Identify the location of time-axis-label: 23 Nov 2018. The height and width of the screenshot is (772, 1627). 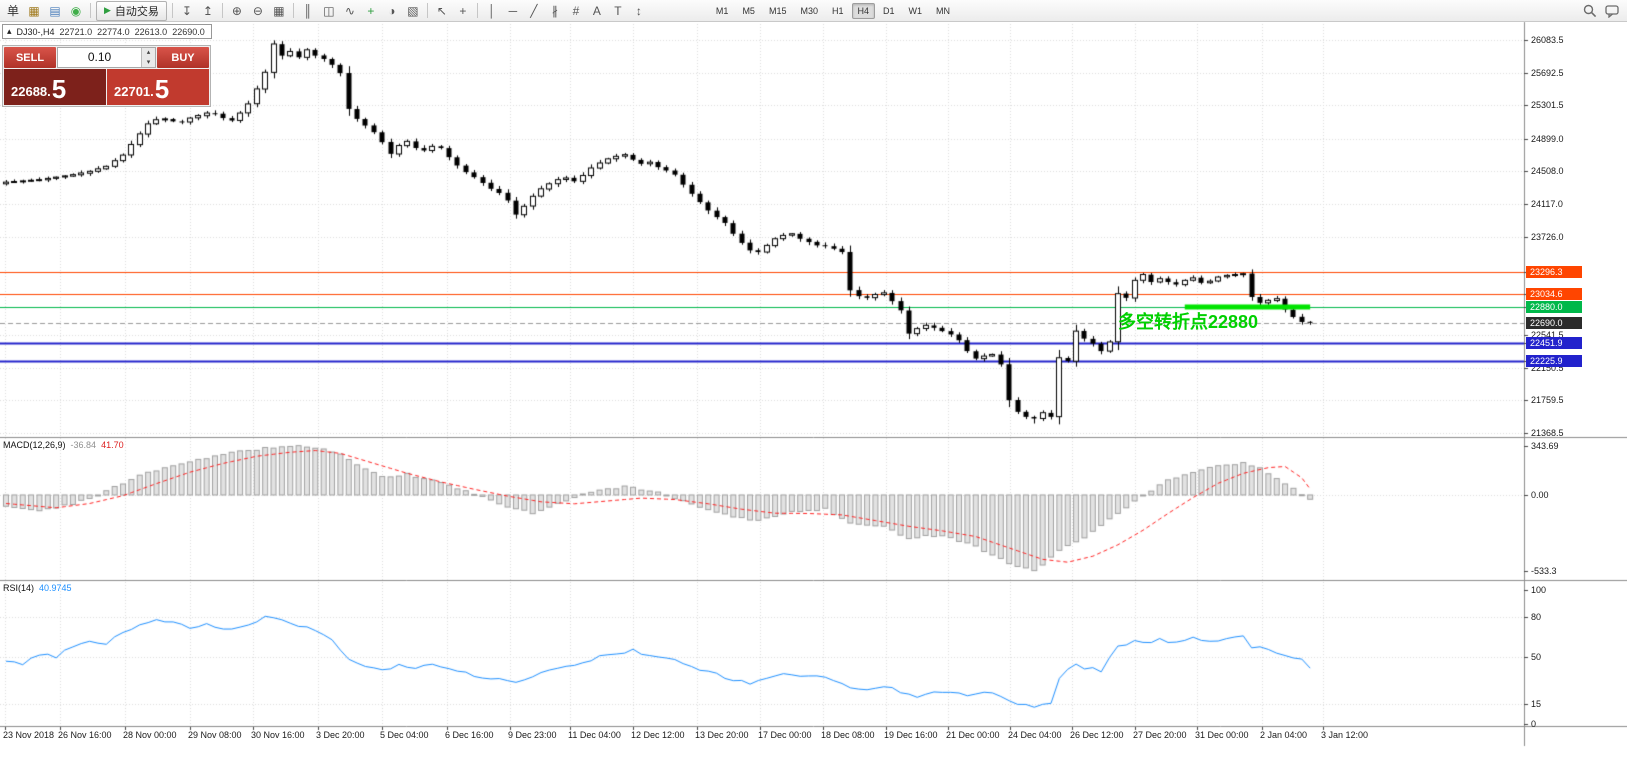
(29, 735).